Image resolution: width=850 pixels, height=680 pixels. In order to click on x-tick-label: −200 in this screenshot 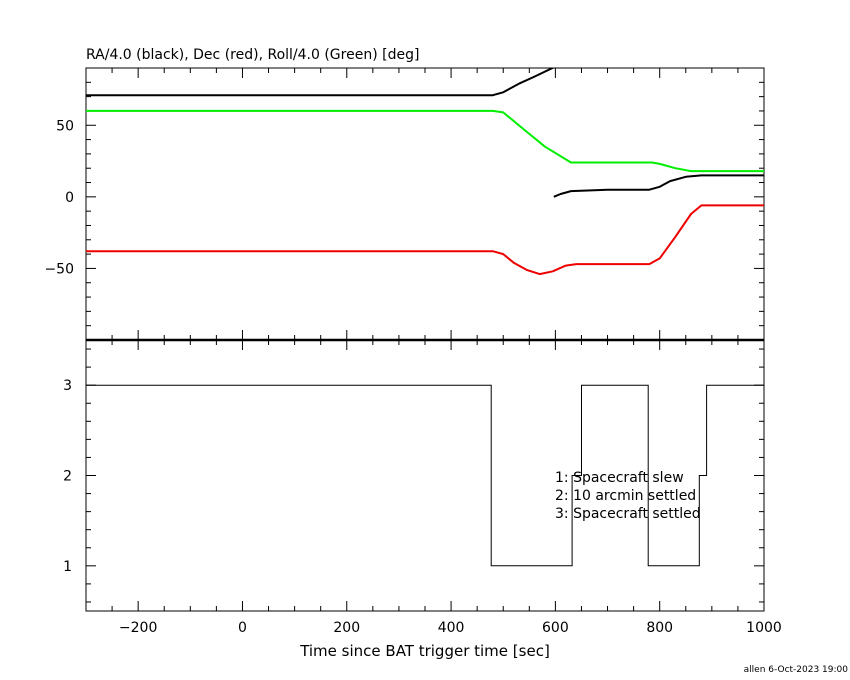, I will do `click(138, 628)`.